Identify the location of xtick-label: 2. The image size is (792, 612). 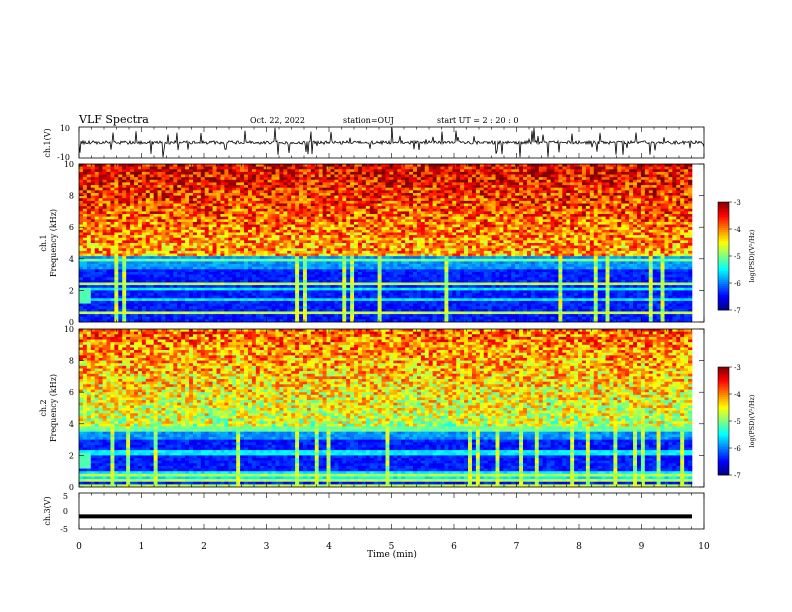
(204, 547).